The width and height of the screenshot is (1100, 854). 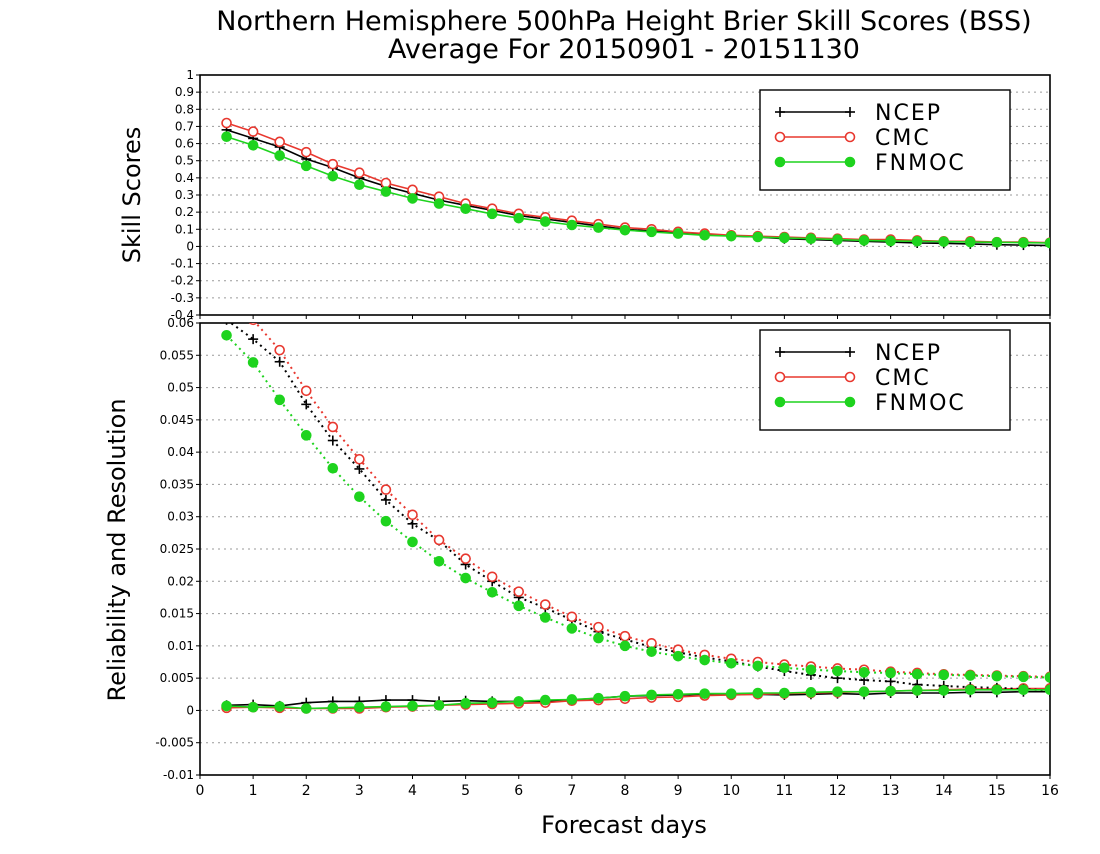 I want to click on y-tick-label: 0, so click(x=190, y=246).